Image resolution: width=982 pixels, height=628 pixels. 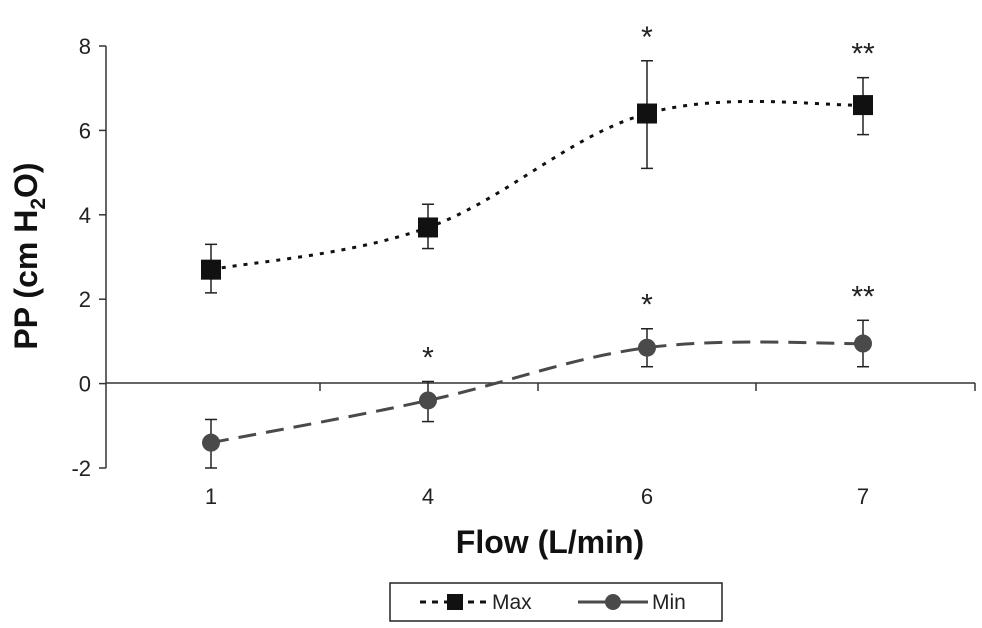 I want to click on y-tick-label: 0, so click(x=85, y=384).